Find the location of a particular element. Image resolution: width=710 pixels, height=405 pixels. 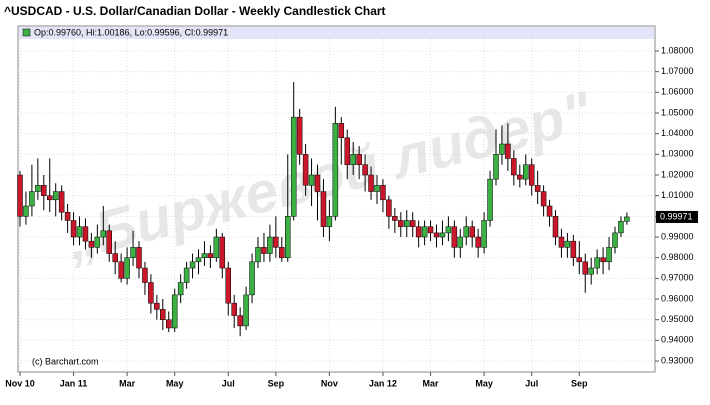

x-tick-label: Nov 10 is located at coordinates (20, 383).